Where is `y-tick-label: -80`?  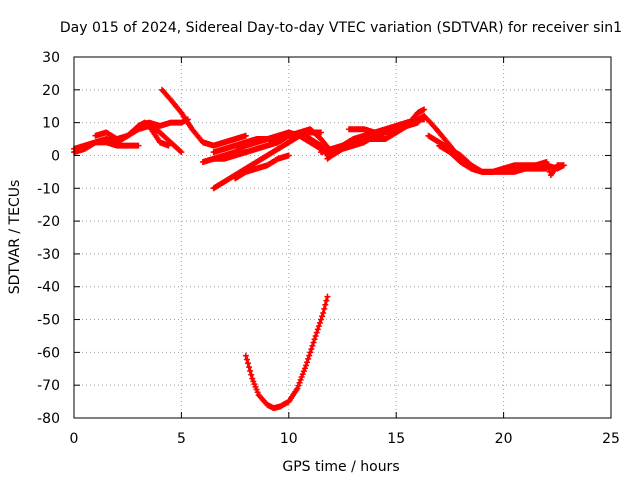 y-tick-label: -80 is located at coordinates (48, 419).